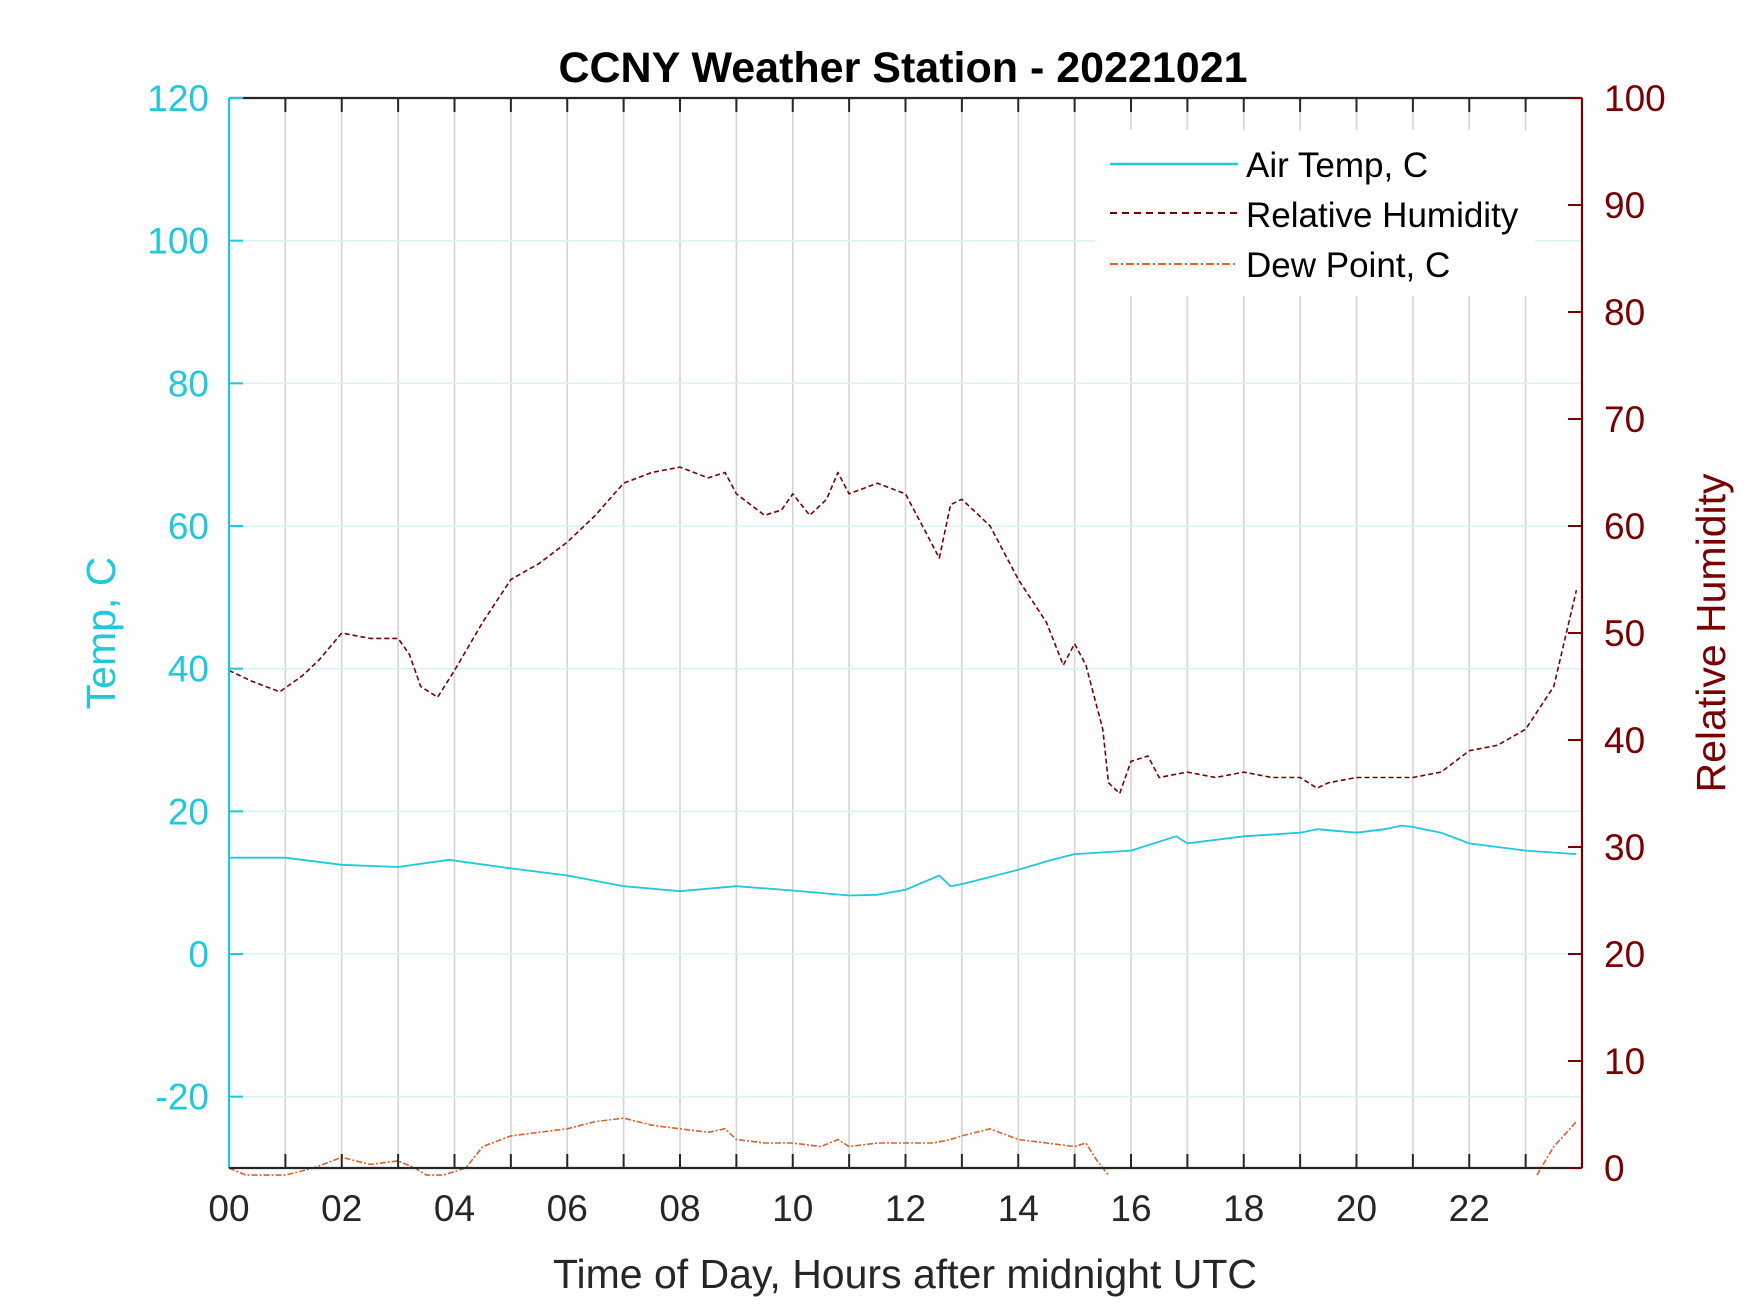 Image resolution: width=1750 pixels, height=1313 pixels. I want to click on y-left-tick-label: 40, so click(188, 669).